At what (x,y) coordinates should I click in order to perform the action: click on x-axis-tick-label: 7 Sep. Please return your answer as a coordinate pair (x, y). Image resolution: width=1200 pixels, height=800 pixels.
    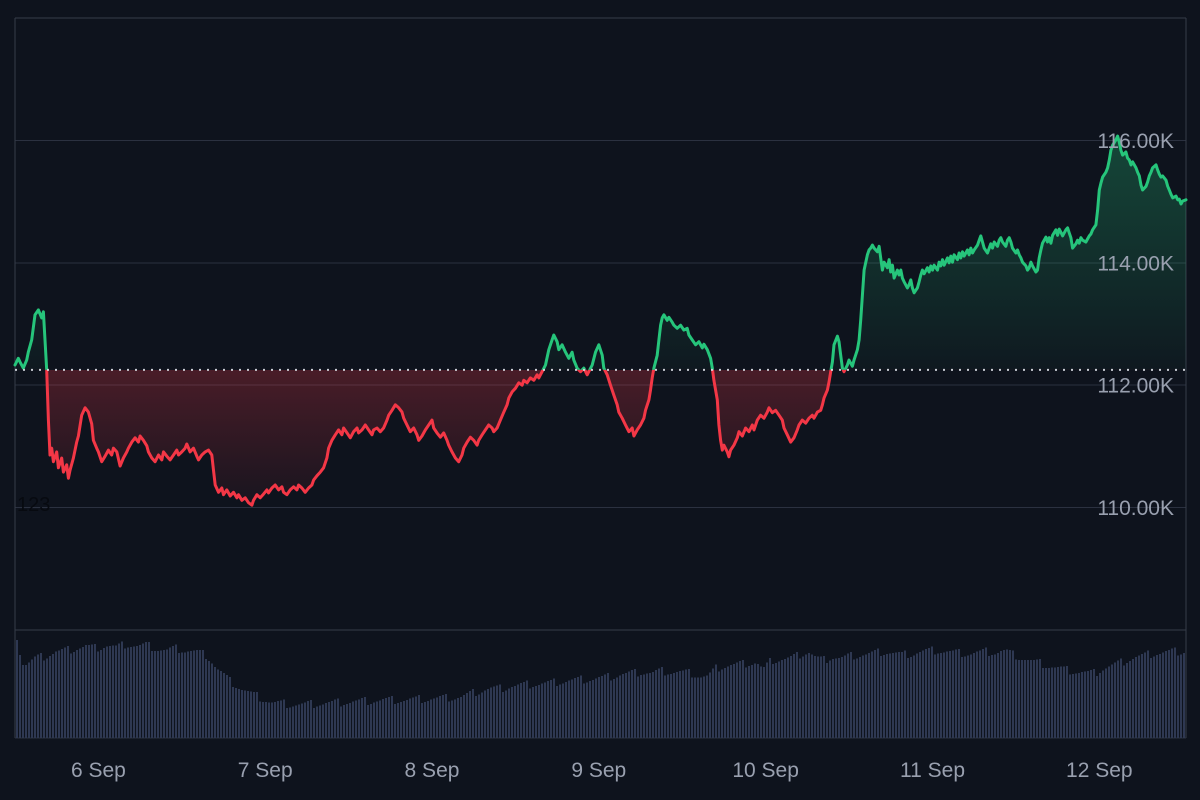
    Looking at the image, I should click on (265, 770).